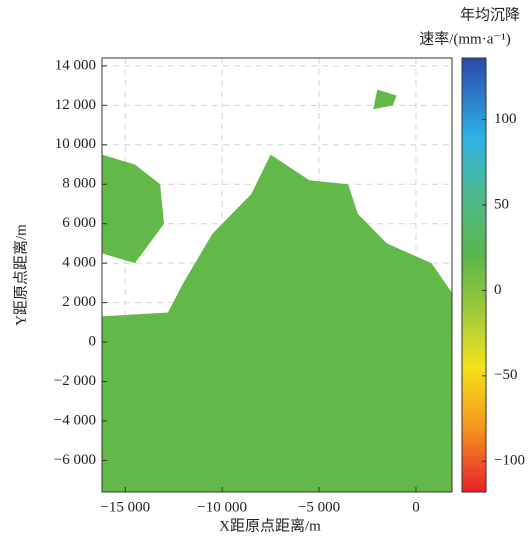 The image size is (529, 542). I want to click on x-axis-label: X距原点距离/m, so click(270, 525).